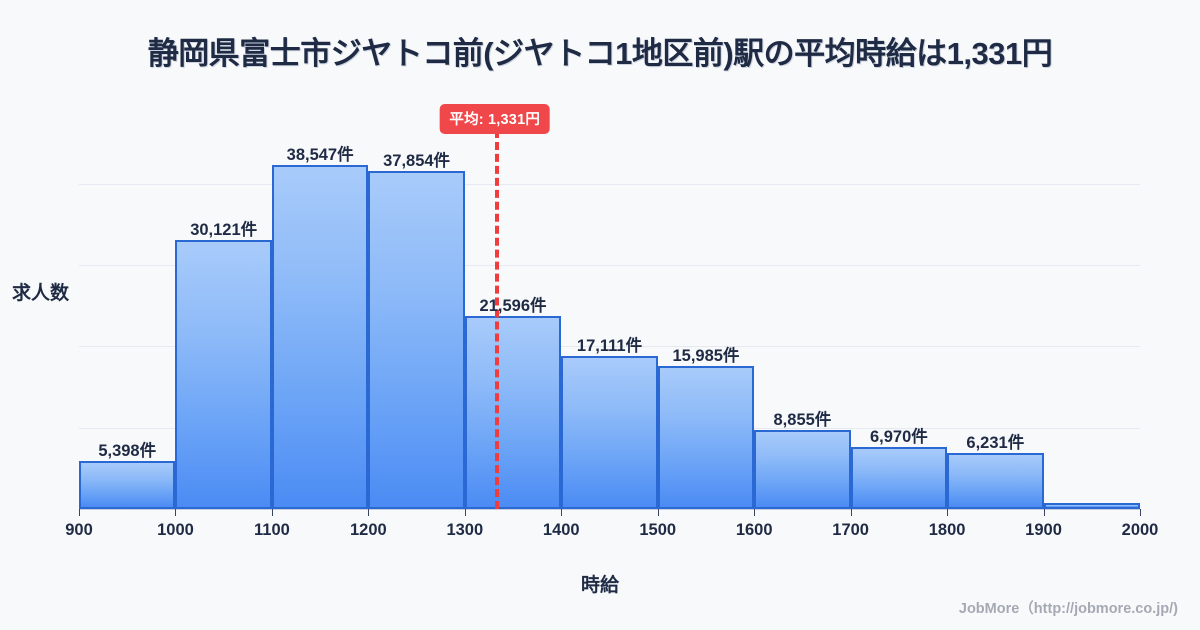 The height and width of the screenshot is (630, 1200). I want to click on bar-value-label: 17,111件, so click(609, 346).